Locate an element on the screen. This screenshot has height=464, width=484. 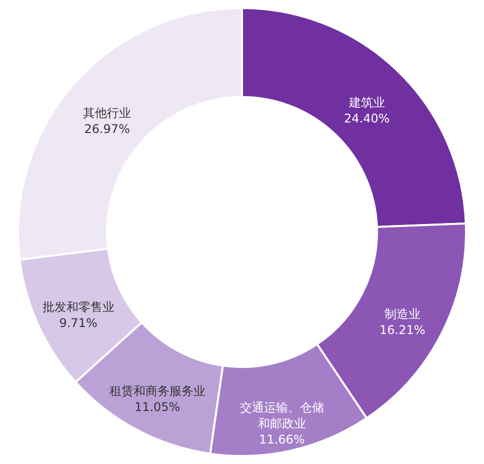
slice-label: 其他行业 is located at coordinates (107, 113).